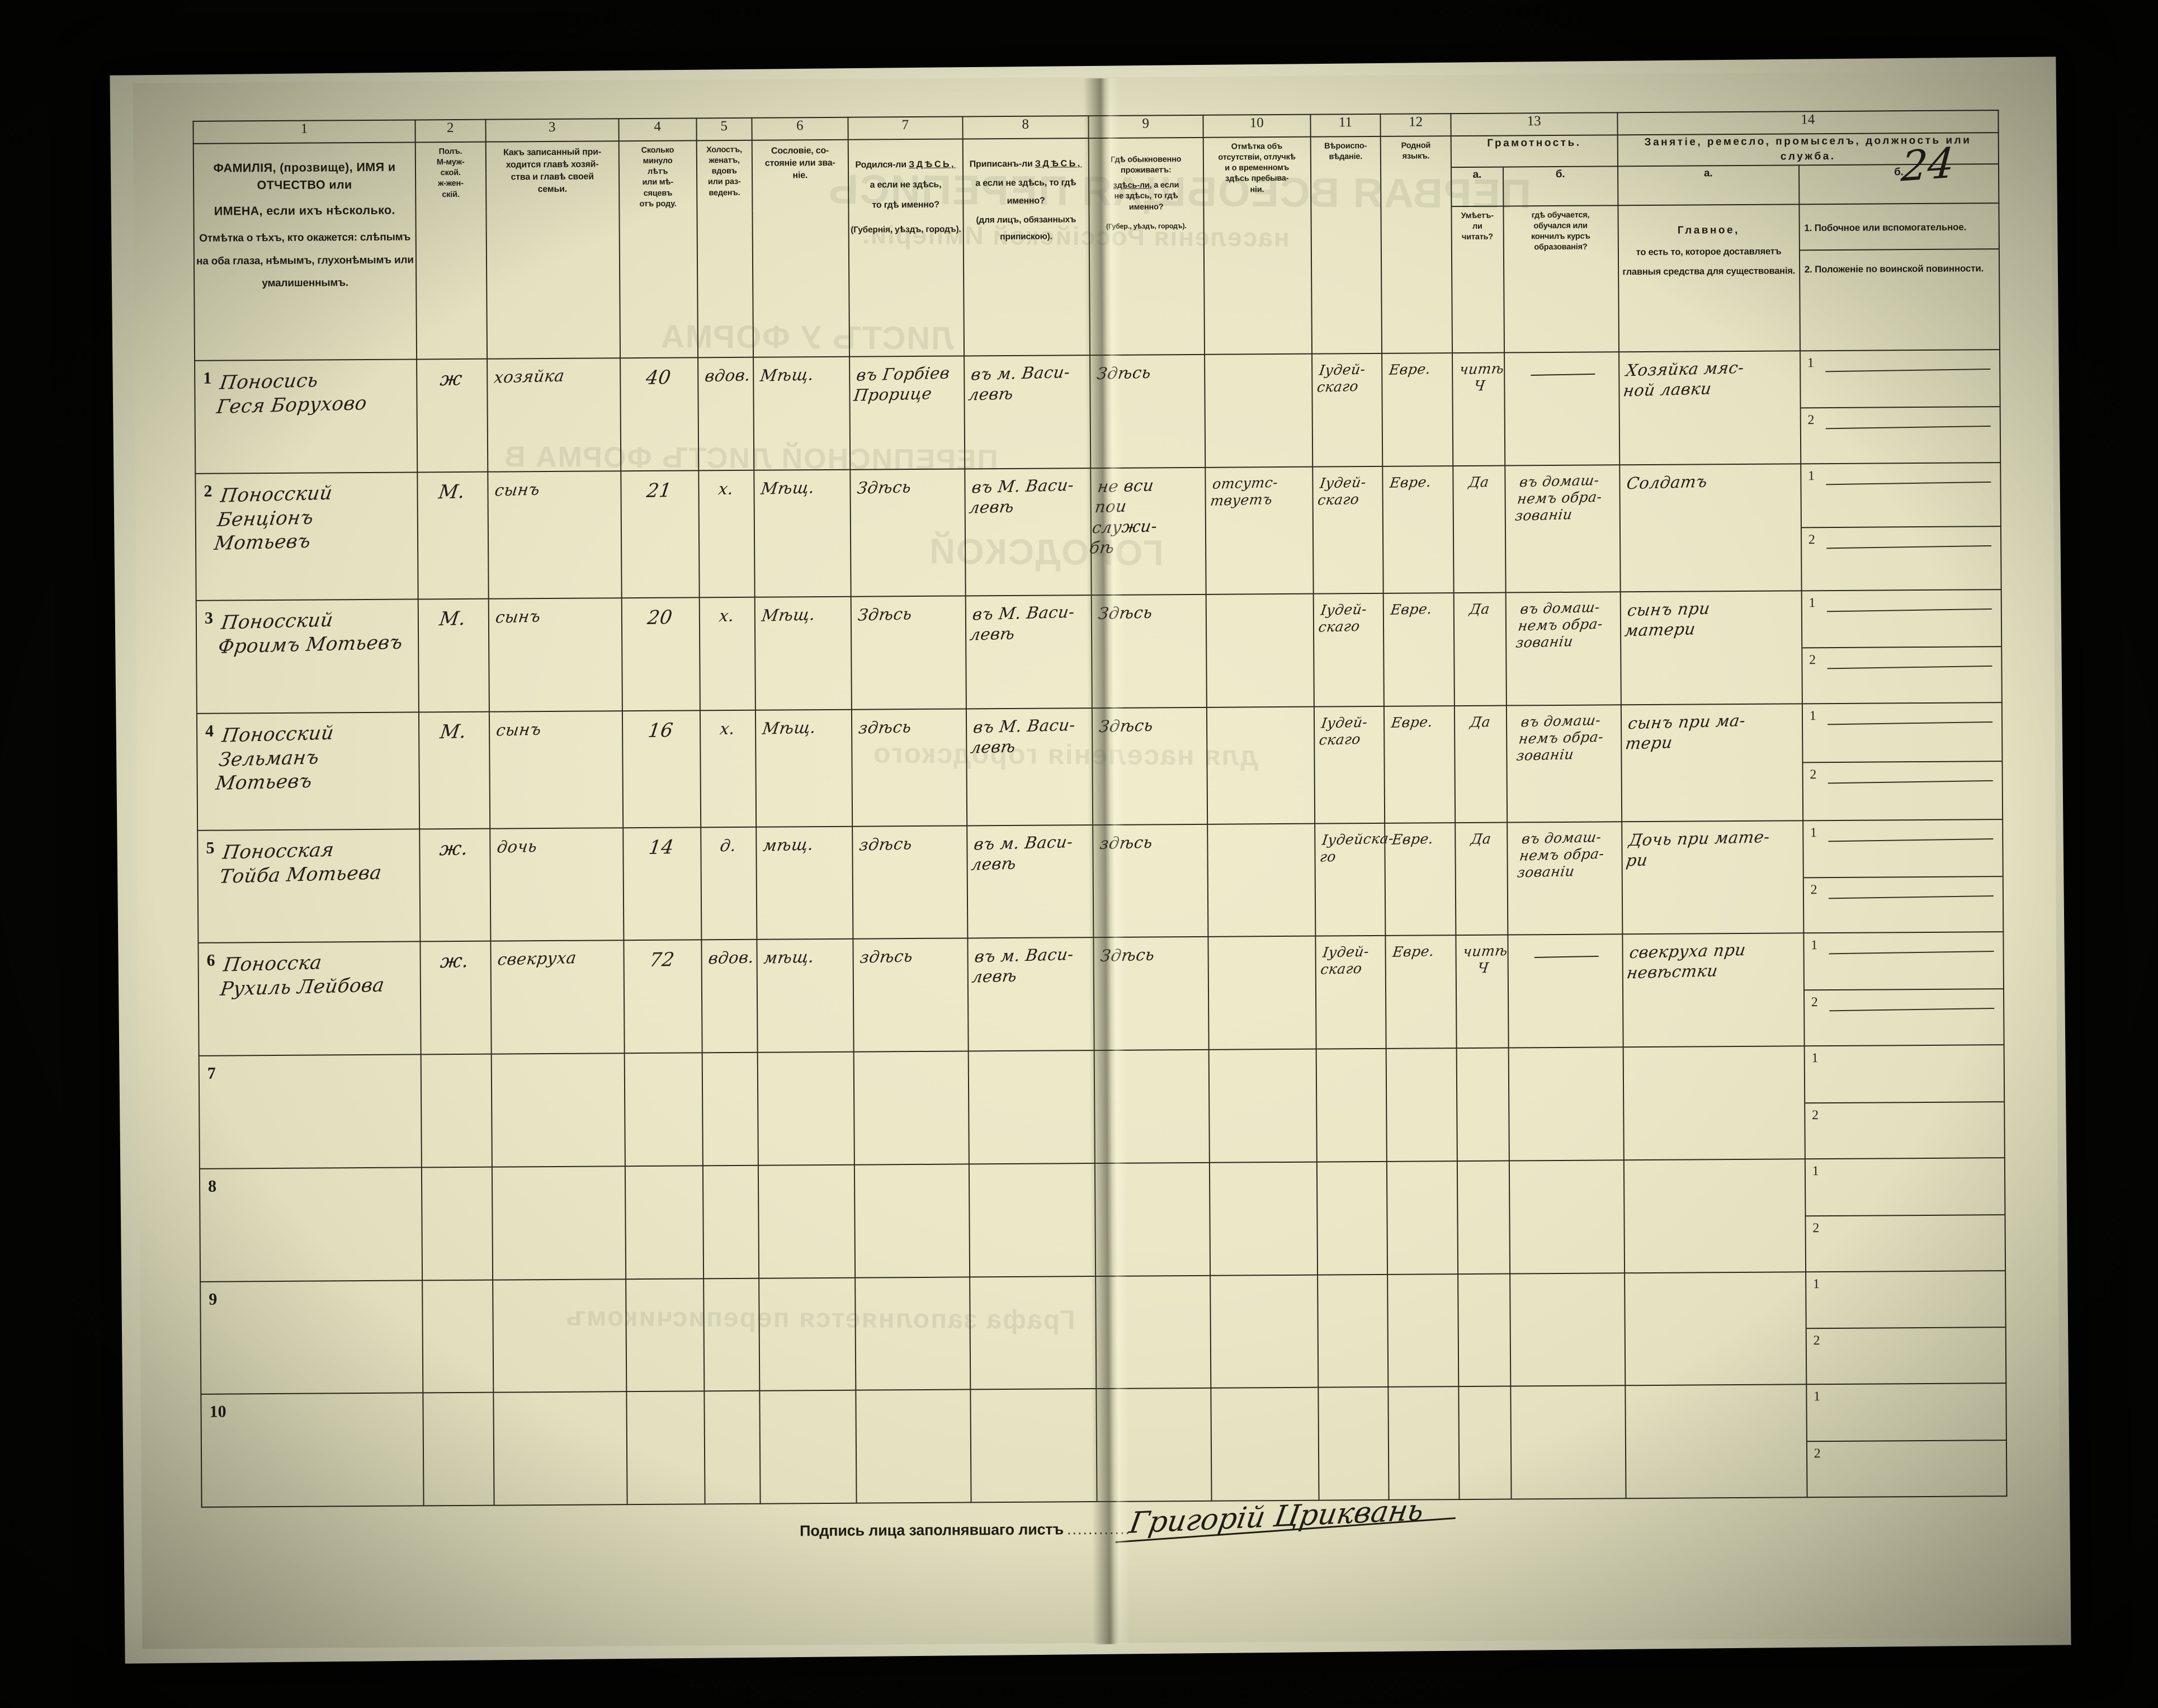 This screenshot has width=2158, height=1708. What do you see at coordinates (804, 883) in the screenshot?
I see `cell-estate: мѣщ.` at bounding box center [804, 883].